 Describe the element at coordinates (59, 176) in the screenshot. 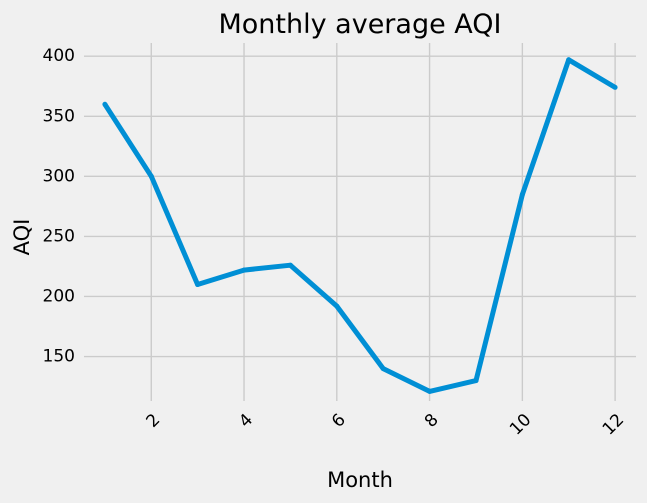

I see `y-tick-label: 300` at that location.